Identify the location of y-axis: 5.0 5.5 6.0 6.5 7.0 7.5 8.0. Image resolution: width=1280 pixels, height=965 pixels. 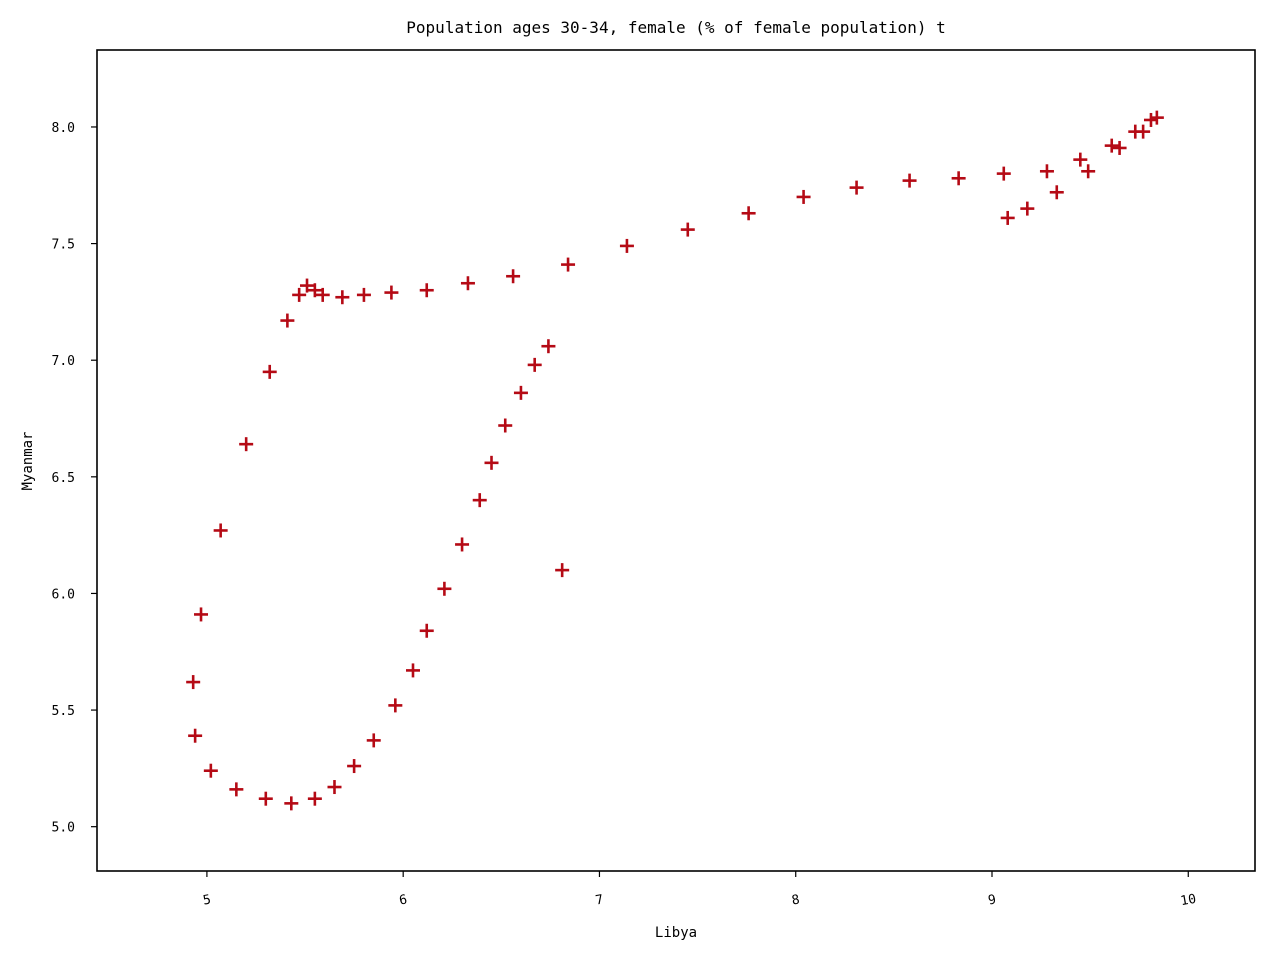
(74, 478).